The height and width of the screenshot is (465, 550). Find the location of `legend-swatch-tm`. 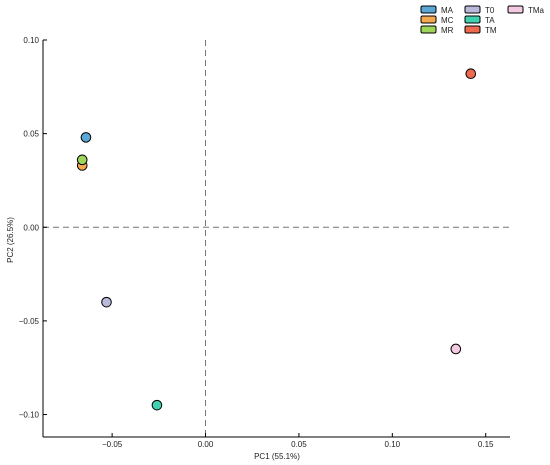

legend-swatch-tm is located at coordinates (472, 29).